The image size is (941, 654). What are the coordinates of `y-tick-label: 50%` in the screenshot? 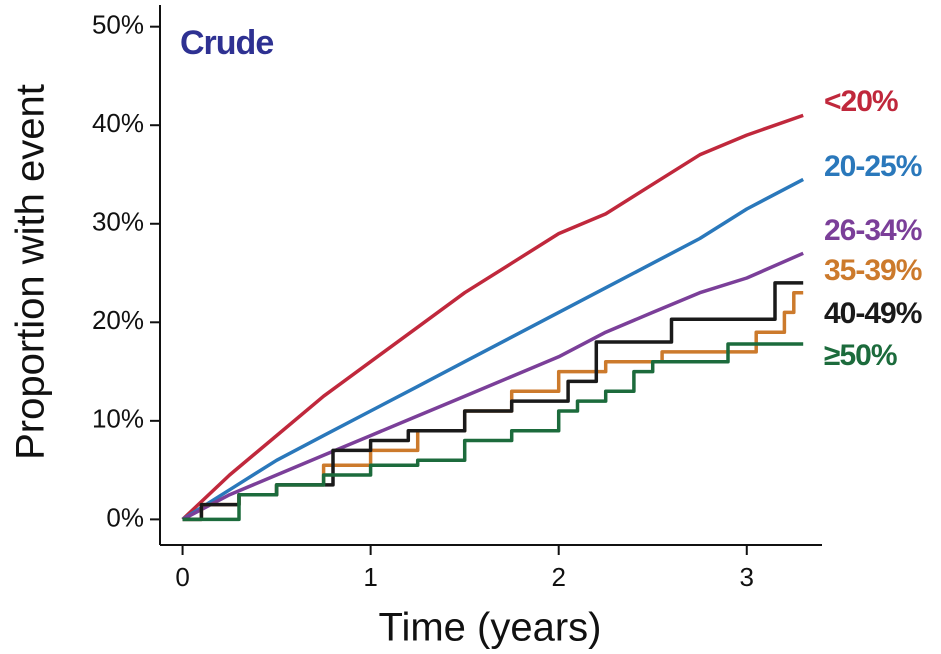 It's located at (118, 25).